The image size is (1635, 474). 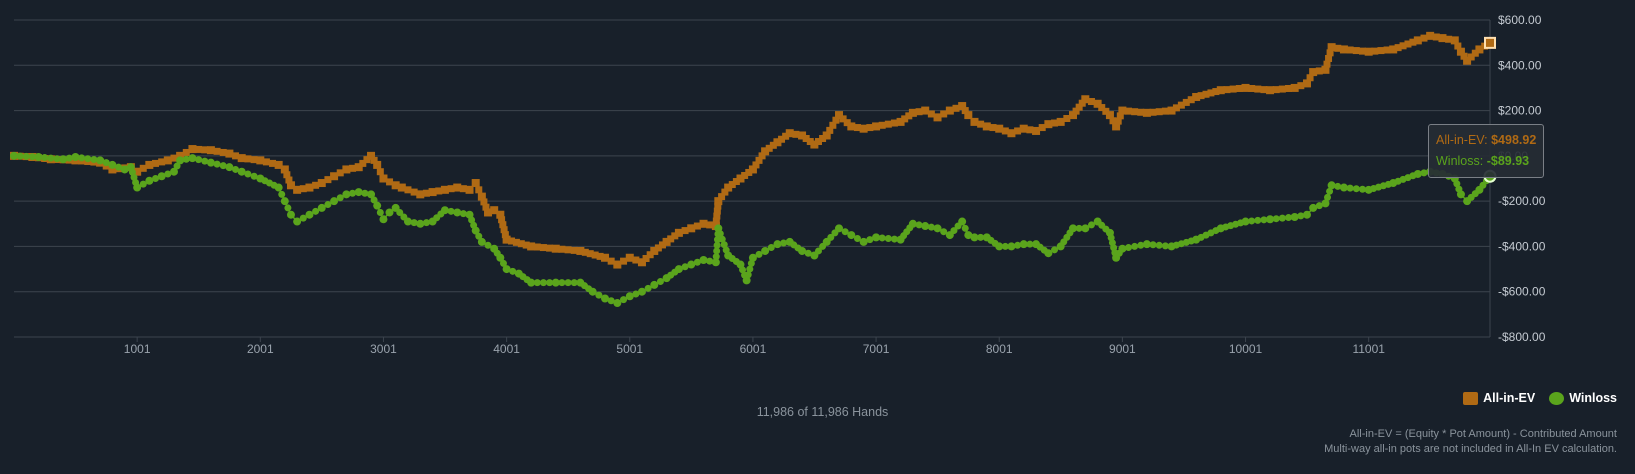 I want to click on tooltip-wl-value: -$89.93, so click(x=1508, y=161).